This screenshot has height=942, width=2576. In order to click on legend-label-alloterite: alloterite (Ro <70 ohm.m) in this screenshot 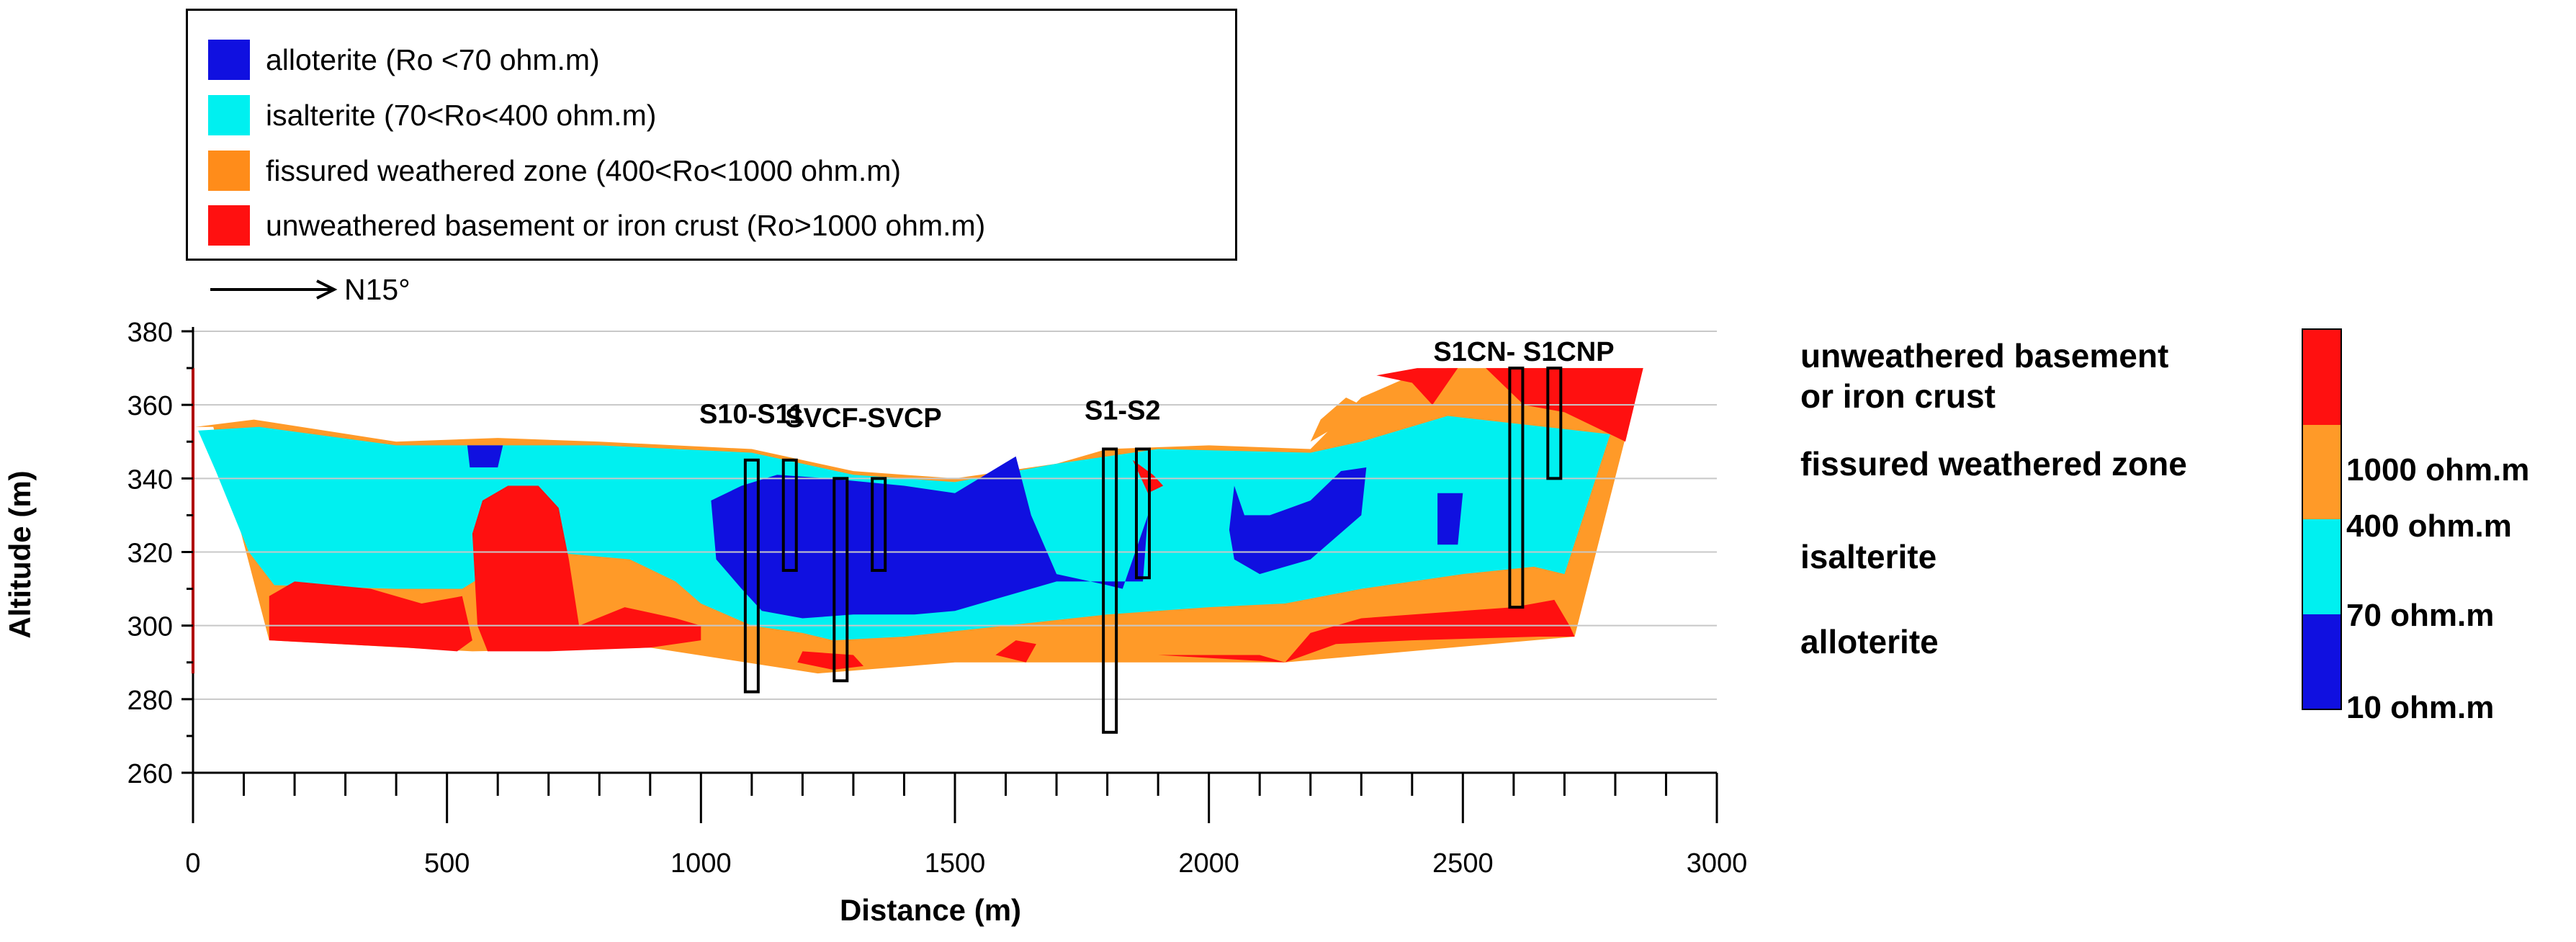, I will do `click(433, 59)`.